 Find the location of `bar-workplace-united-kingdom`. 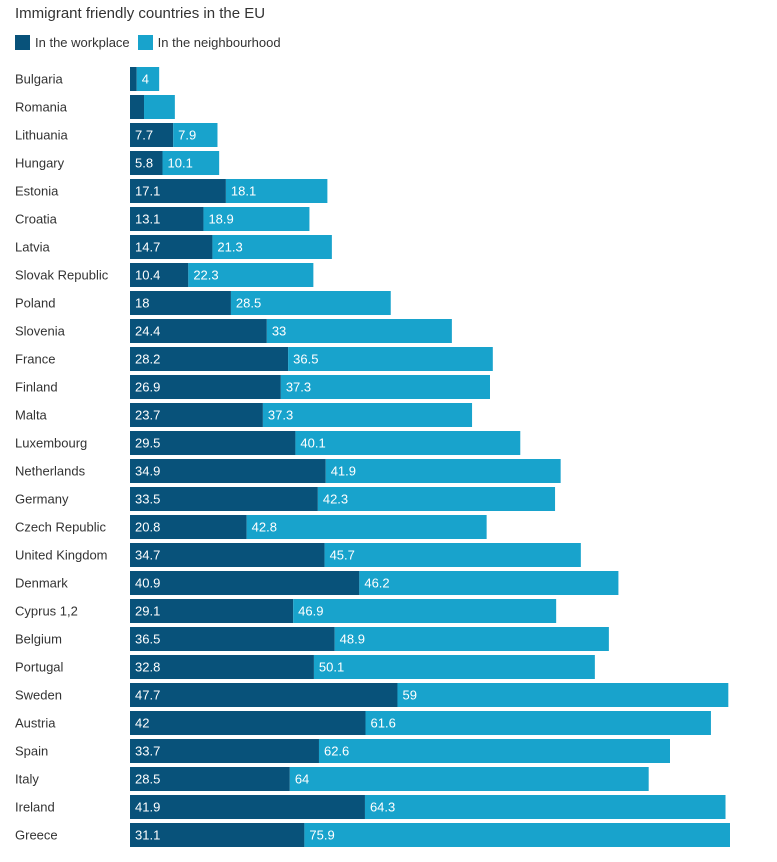

bar-workplace-united-kingdom is located at coordinates (227, 555).